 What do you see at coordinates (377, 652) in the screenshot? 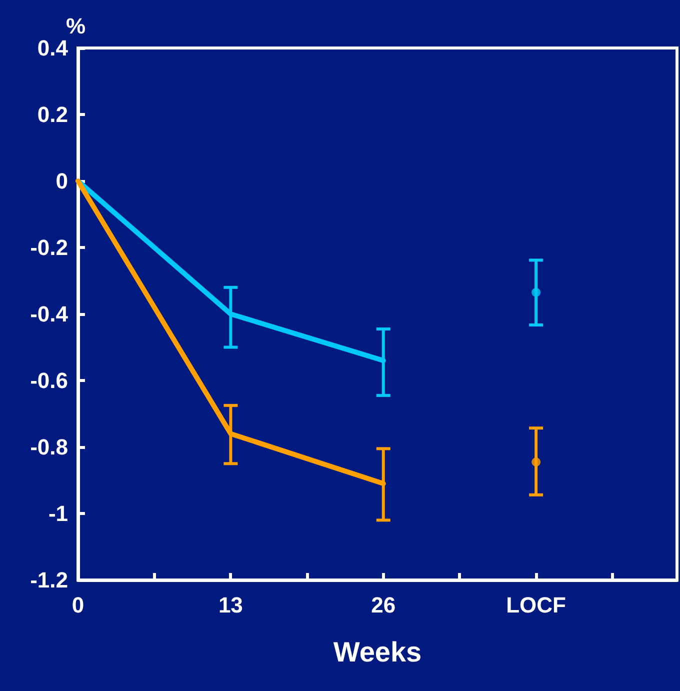
I see `x-axis-title: Weeks` at bounding box center [377, 652].